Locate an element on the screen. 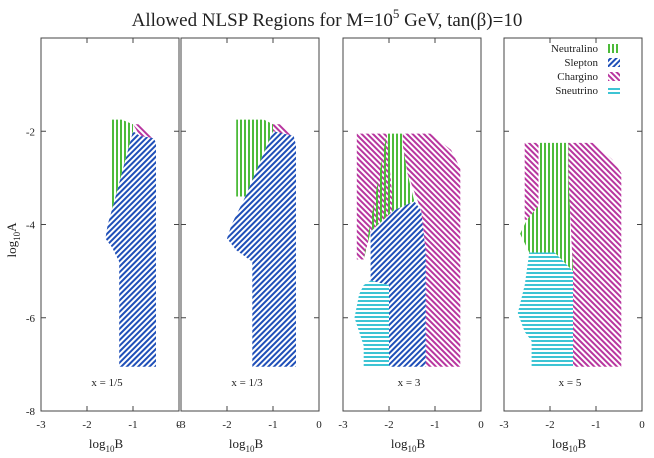 This screenshot has width=654, height=458. legend-label: Slepton is located at coordinates (581, 63).